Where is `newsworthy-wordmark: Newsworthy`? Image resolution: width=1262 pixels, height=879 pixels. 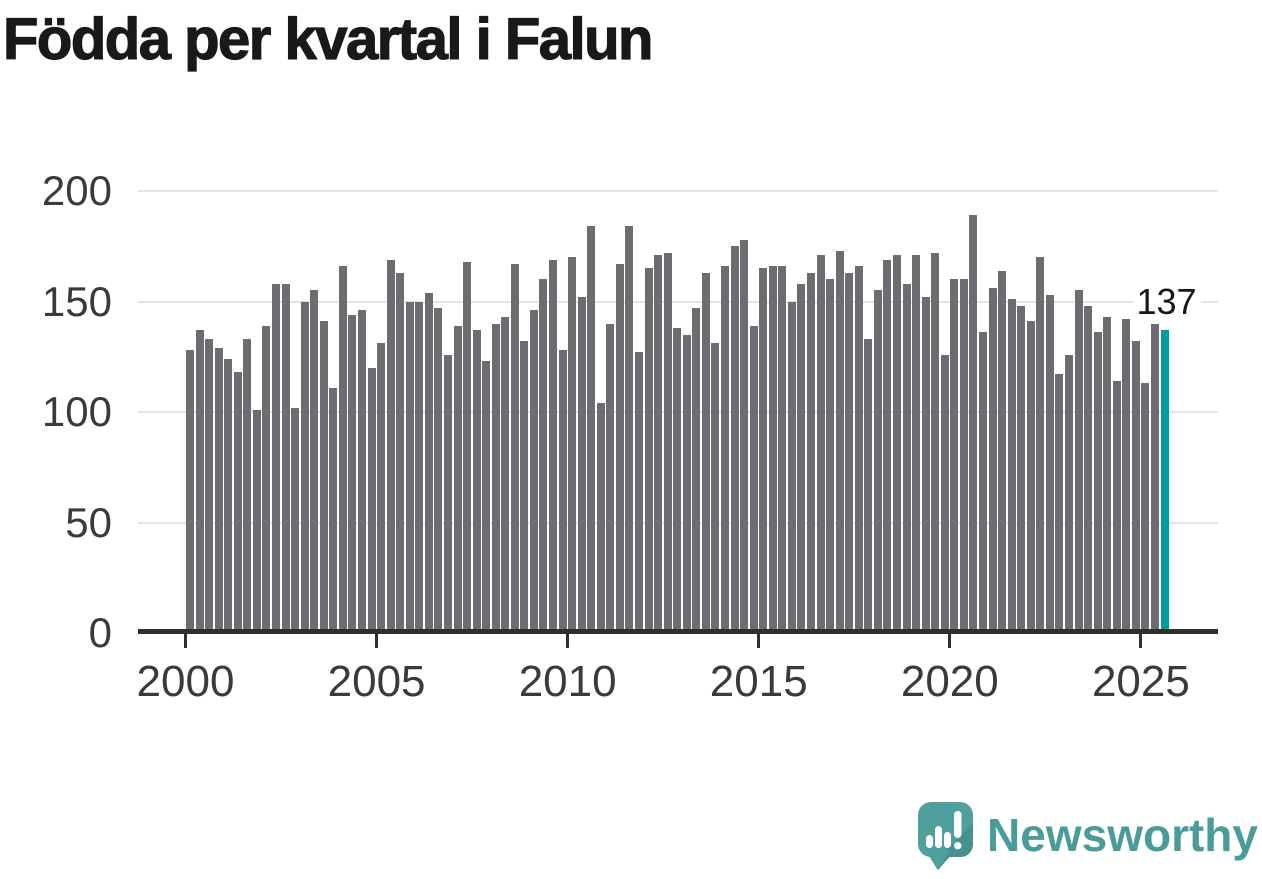 newsworthy-wordmark: Newsworthy is located at coordinates (1122, 835).